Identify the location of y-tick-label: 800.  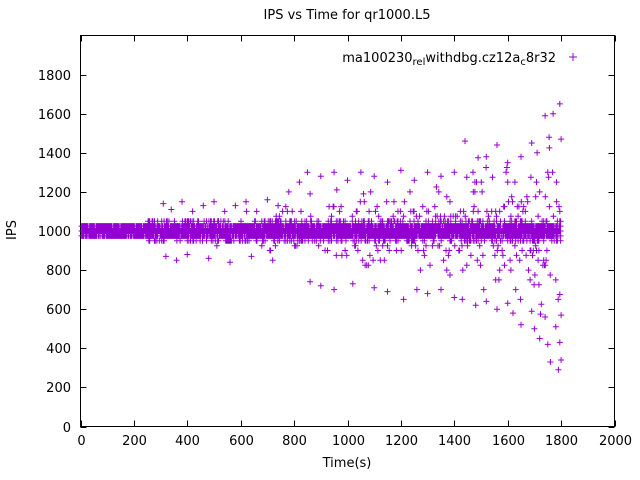
(58, 271).